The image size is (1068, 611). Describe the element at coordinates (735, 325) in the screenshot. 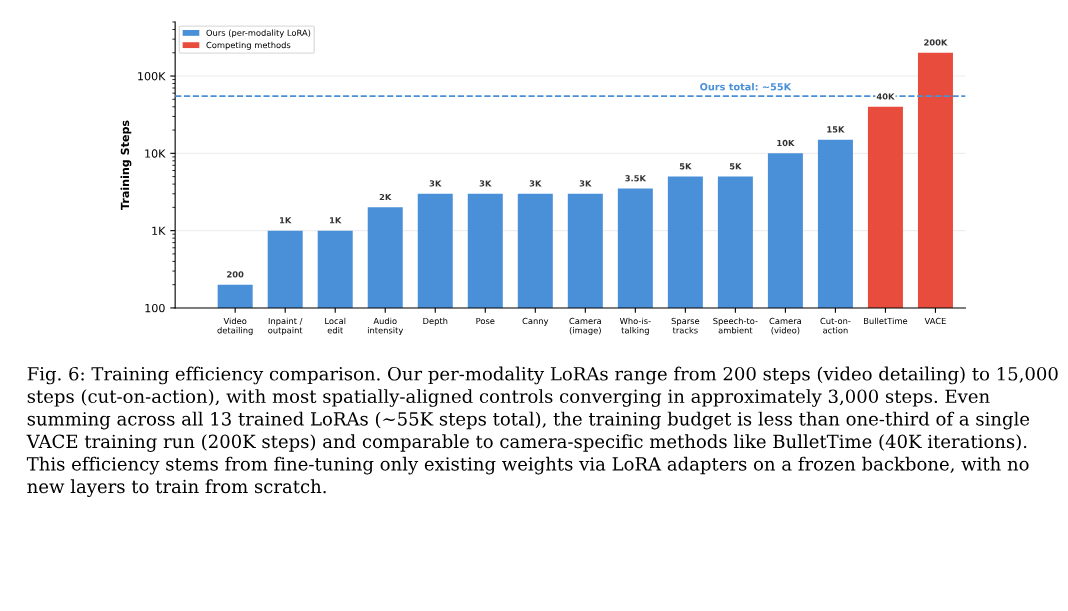

I see `x-tick-label: Speech-to- ambient` at that location.